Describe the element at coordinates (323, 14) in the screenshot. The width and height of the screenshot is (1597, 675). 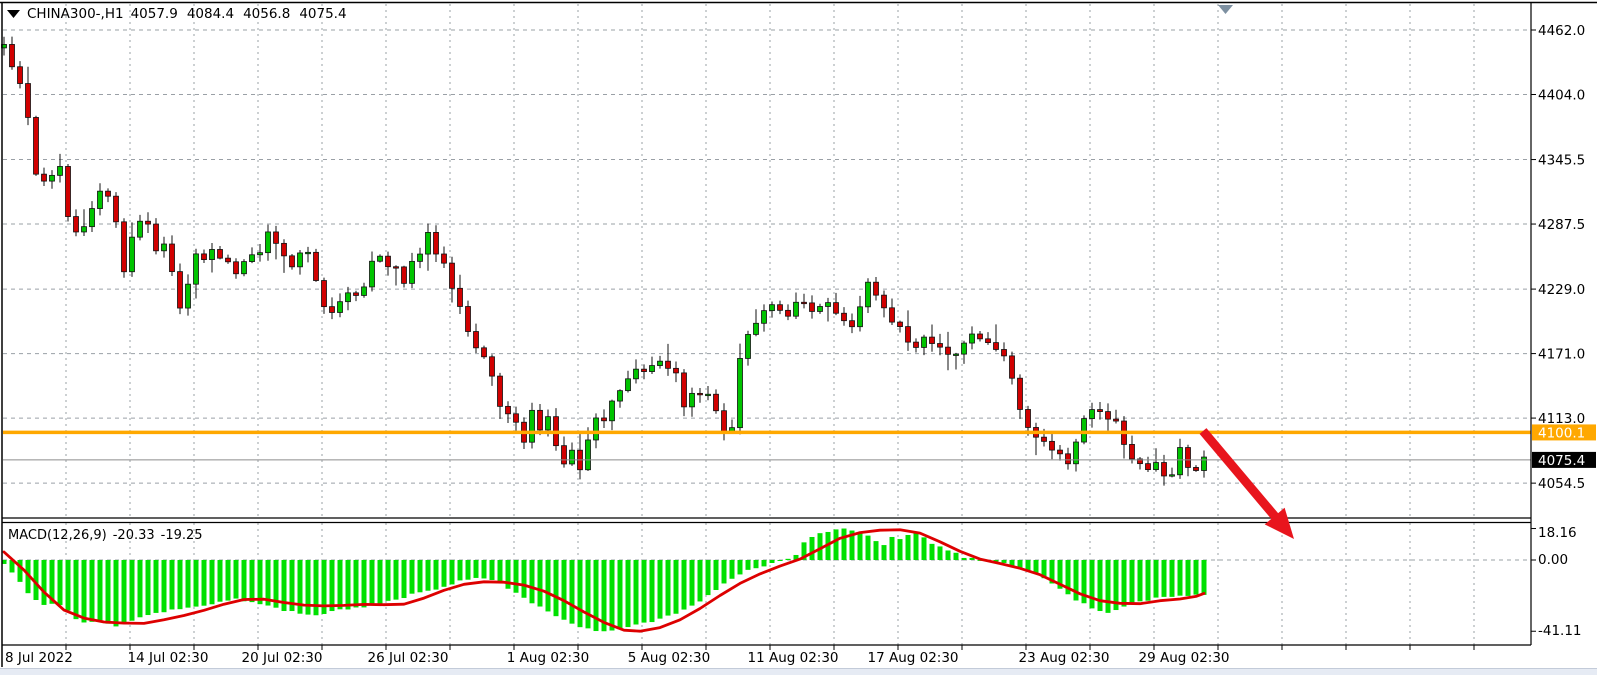
I see `close-value: 4075.4` at that location.